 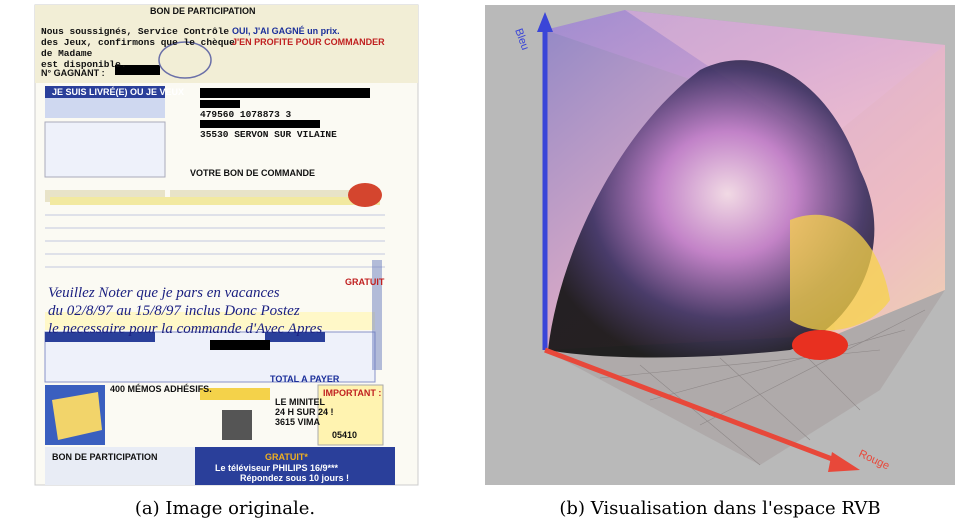 What do you see at coordinates (277, 468) in the screenshot?
I see `form-text: Le téléviseur PHILIPS 16/9***` at bounding box center [277, 468].